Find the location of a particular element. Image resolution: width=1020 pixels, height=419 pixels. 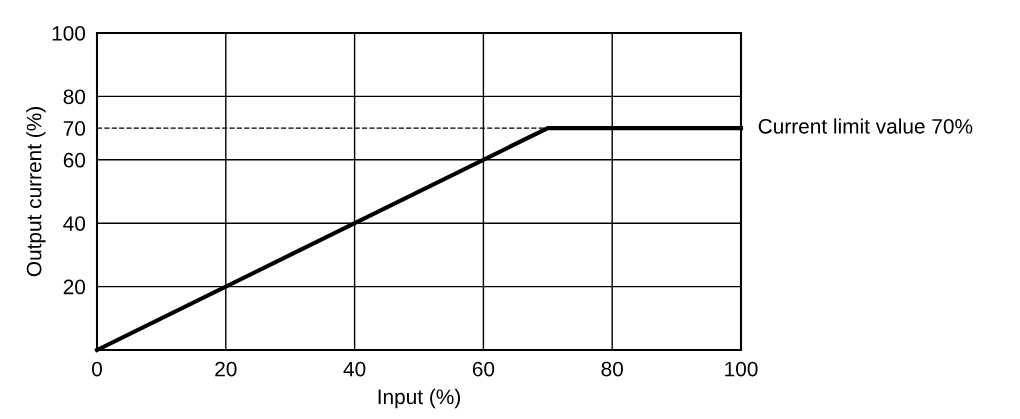

y-tick-label: 100 is located at coordinates (69, 33).